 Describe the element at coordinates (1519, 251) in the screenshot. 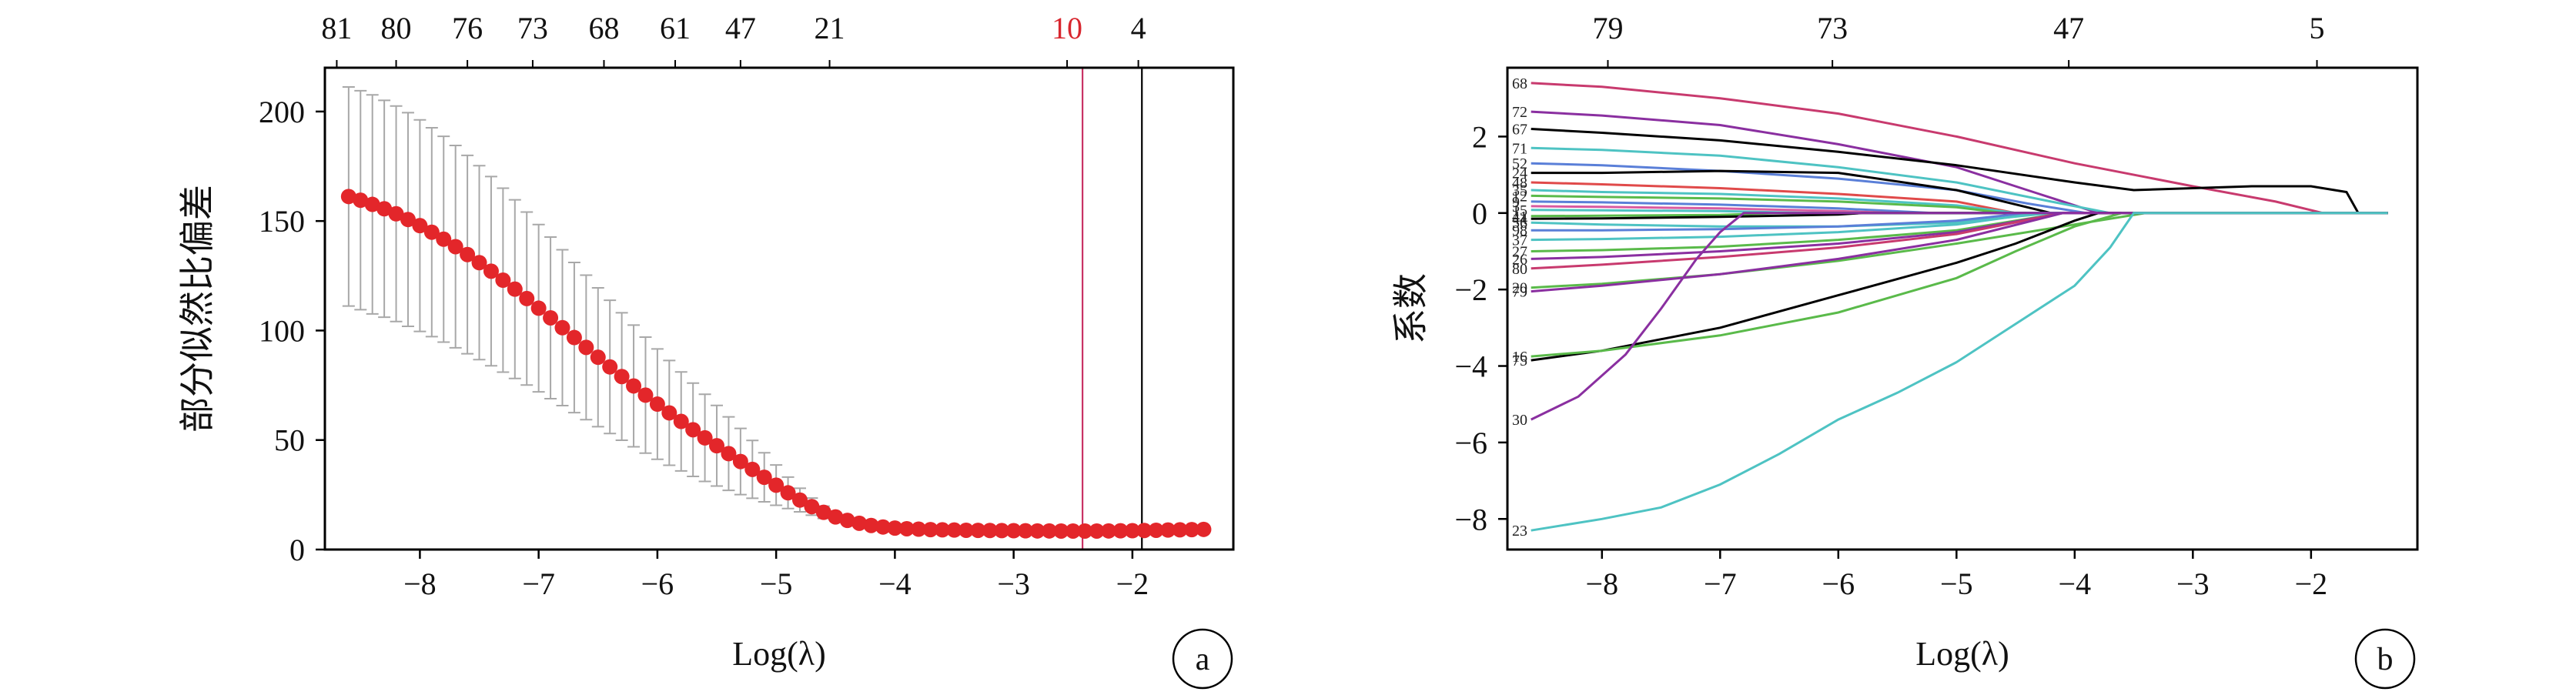

I see `series-label: 27` at that location.